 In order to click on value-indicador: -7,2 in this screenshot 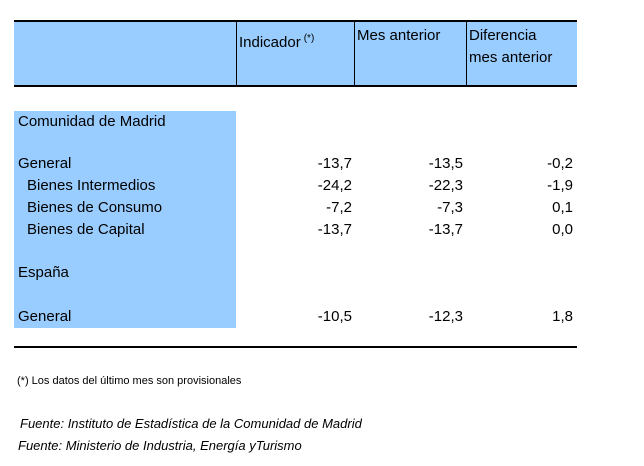, I will do `click(339, 207)`.